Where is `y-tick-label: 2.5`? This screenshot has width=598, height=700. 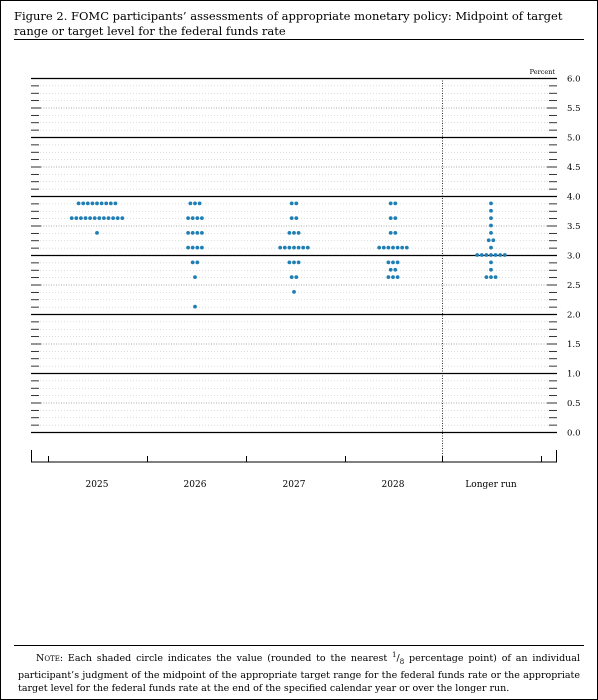 y-tick-label: 2.5 is located at coordinates (574, 286).